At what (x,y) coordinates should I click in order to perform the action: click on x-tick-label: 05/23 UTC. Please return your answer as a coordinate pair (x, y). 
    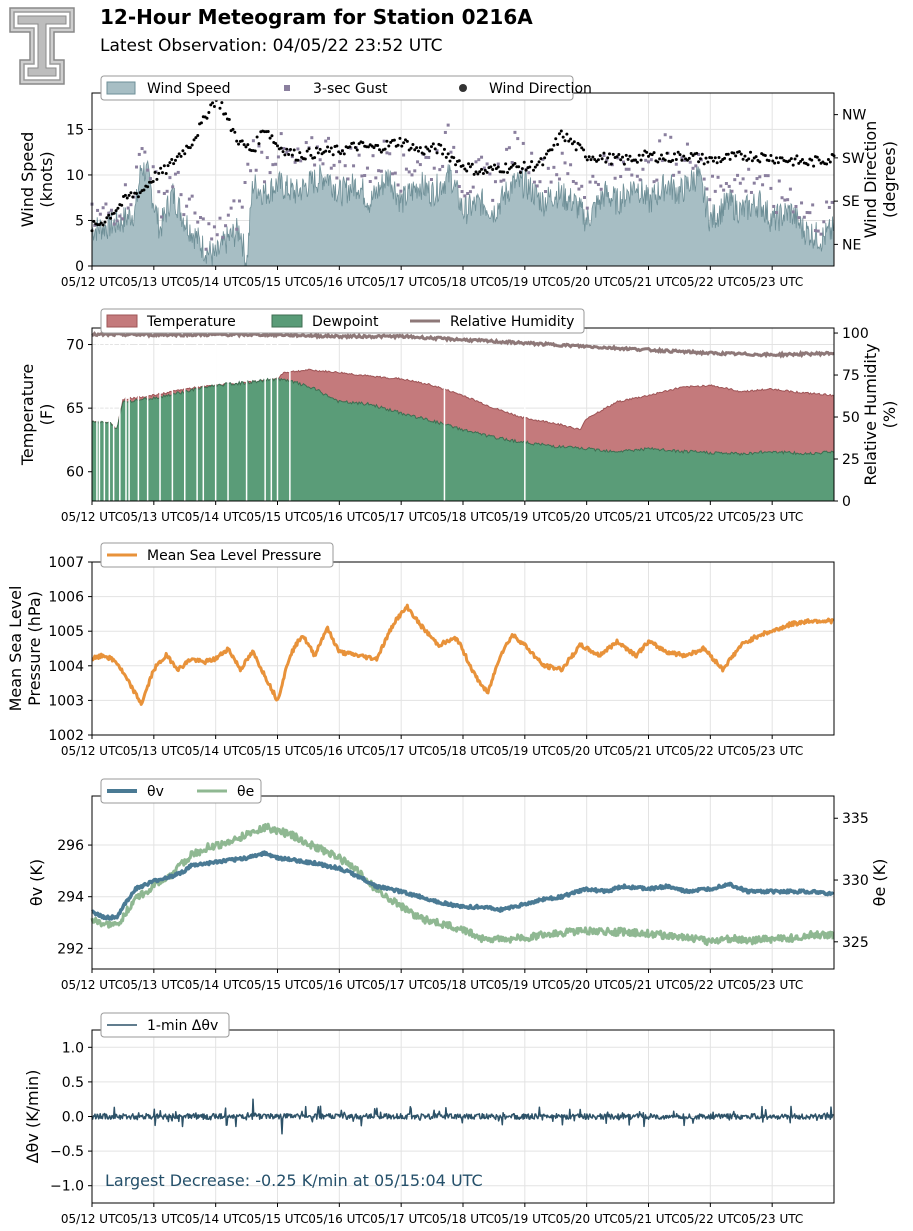
    Looking at the image, I should click on (772, 751).